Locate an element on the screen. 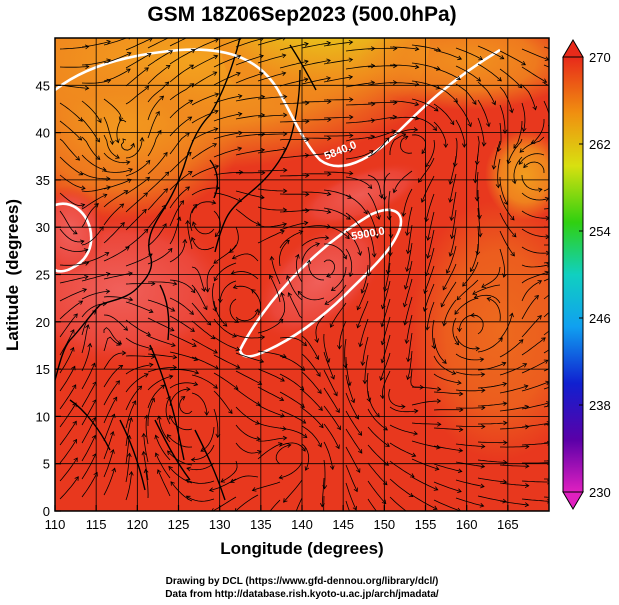 This screenshot has width=619, height=605. y-tick-label: 25 is located at coordinates (43, 275).